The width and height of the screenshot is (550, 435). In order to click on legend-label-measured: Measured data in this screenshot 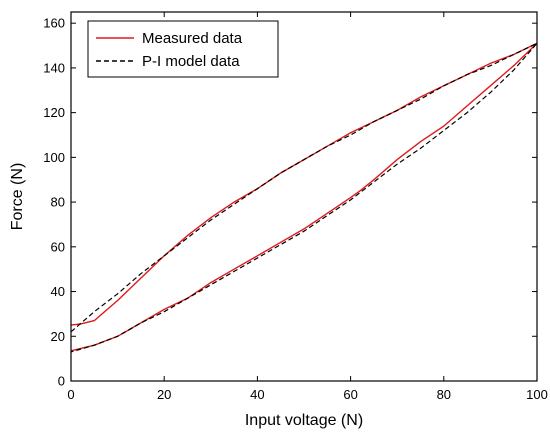, I will do `click(192, 38)`.